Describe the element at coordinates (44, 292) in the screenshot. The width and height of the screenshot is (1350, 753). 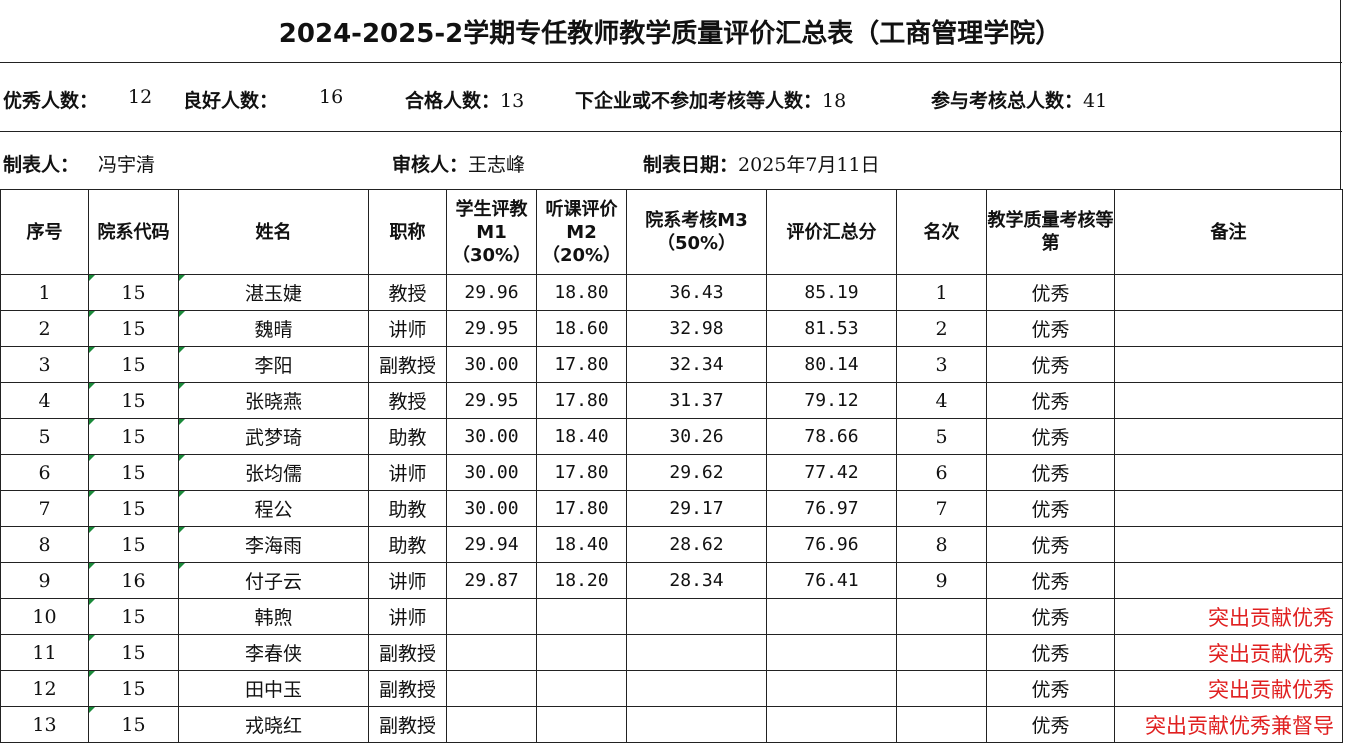
I see `cell-index: 1` at that location.